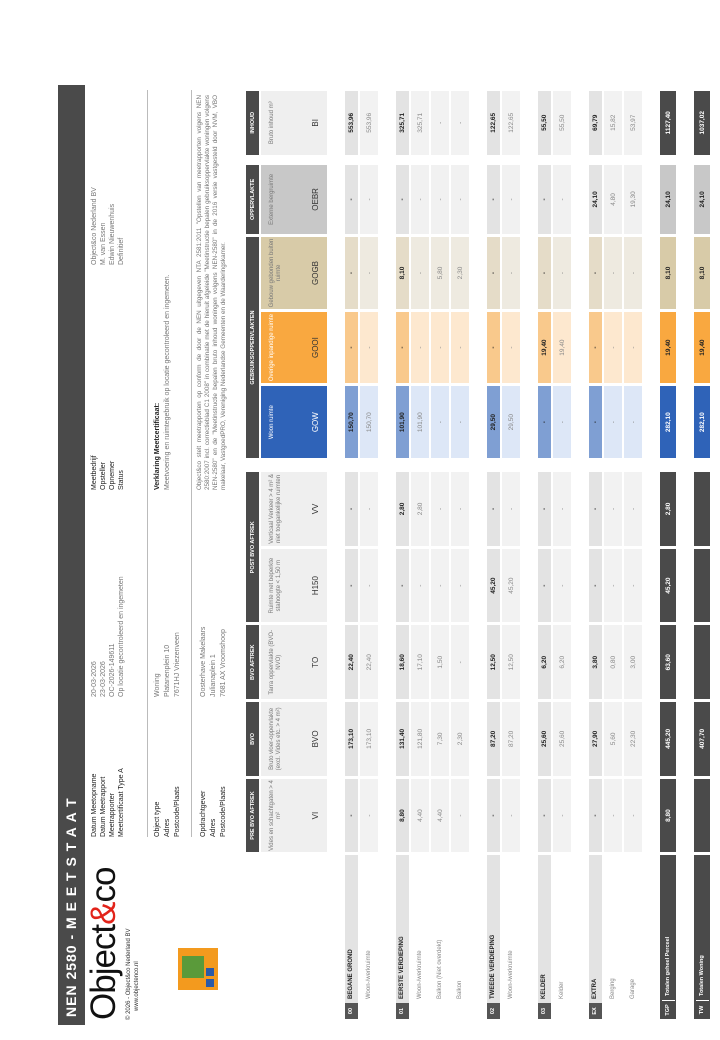 This screenshot has height=1040, width=720. What do you see at coordinates (702, 273) in the screenshot?
I see `total-gogb: 8,10` at bounding box center [702, 273].